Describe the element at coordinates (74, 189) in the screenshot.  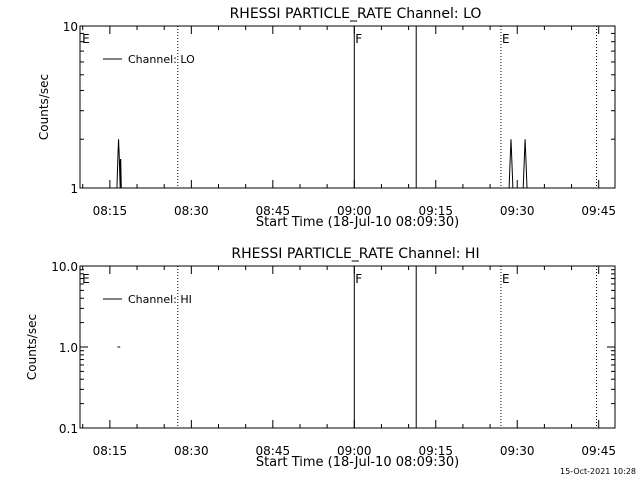
I see `y-tick-label: 1` at that location.